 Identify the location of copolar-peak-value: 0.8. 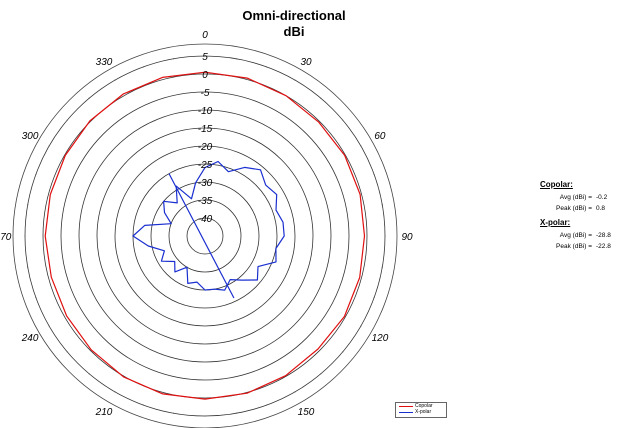
(601, 208).